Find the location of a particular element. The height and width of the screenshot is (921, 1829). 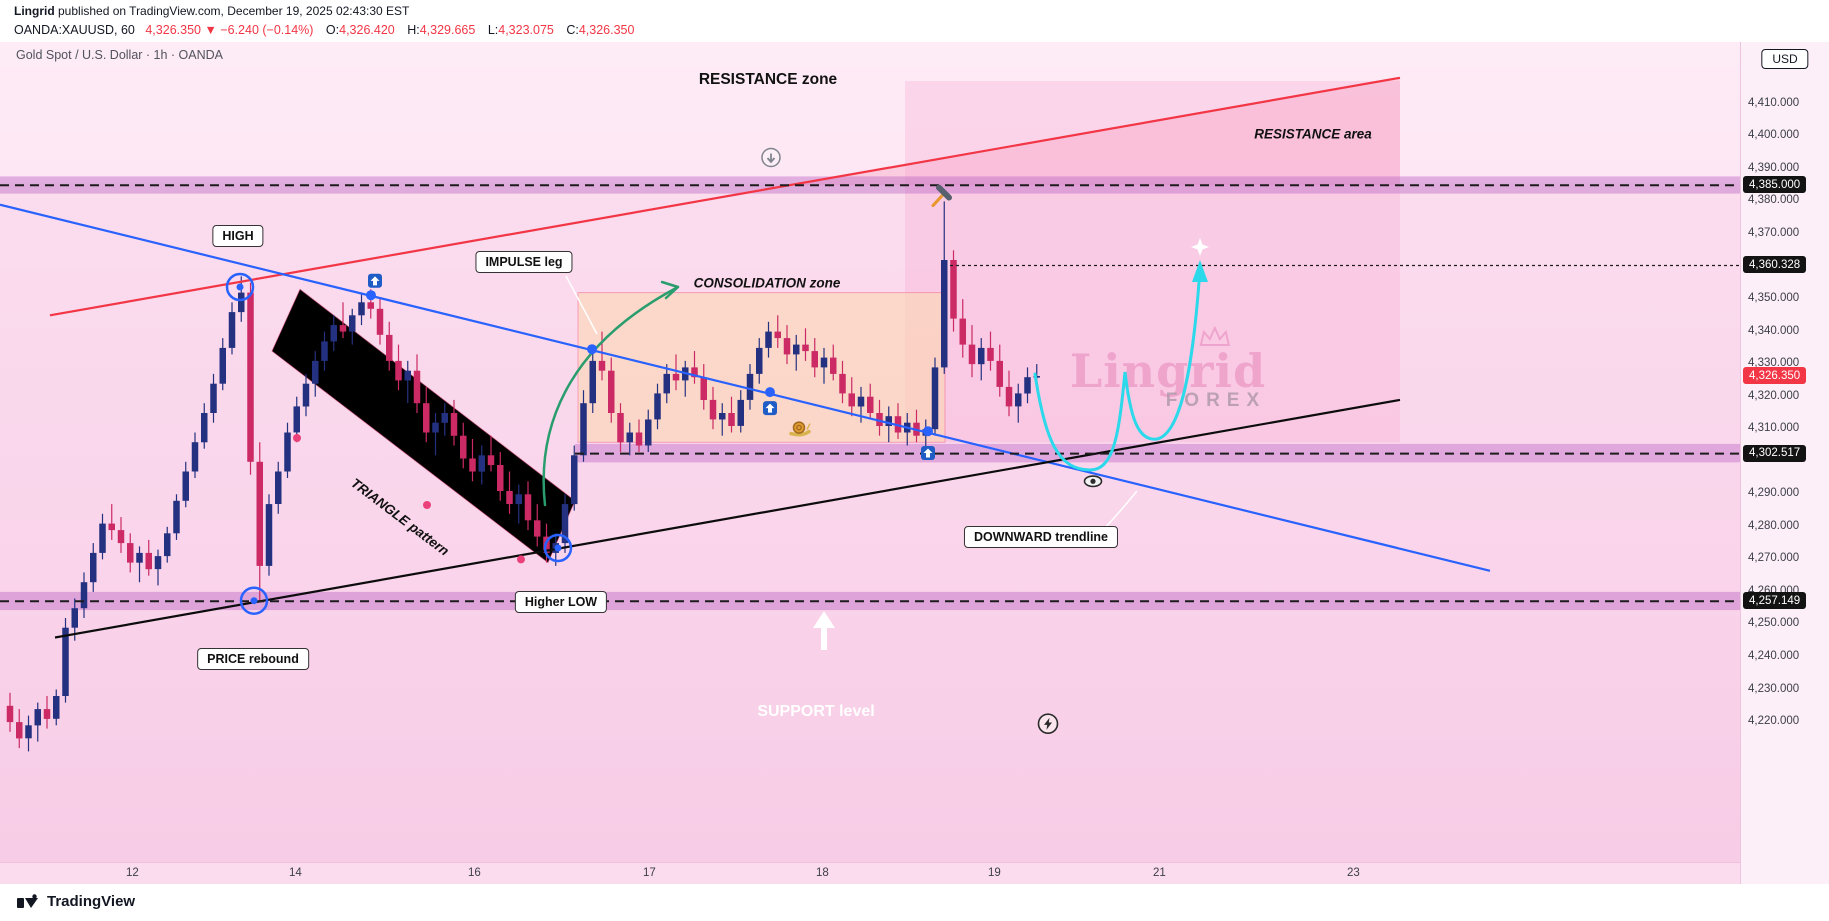

symbol-title: OANDA:XAUUSD, 60 is located at coordinates (74, 30).